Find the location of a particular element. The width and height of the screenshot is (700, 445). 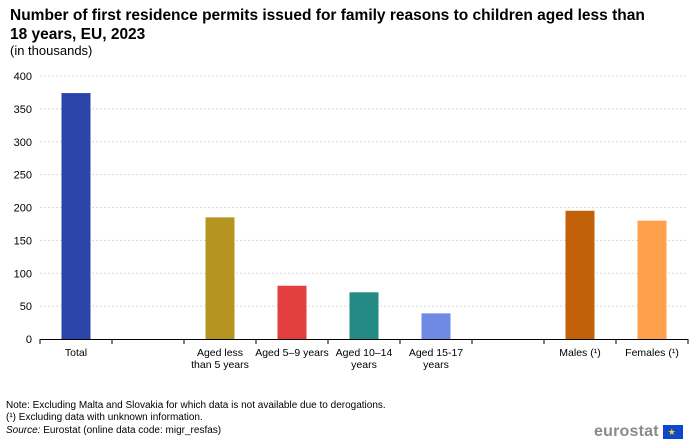

source-label: Source: is located at coordinates (23, 430).